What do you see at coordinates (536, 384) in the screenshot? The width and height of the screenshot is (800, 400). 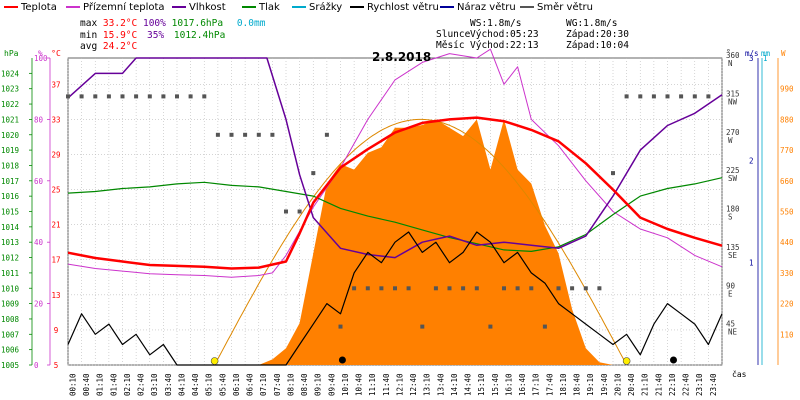 I see `x-tick-label: 17:10` at bounding box center [536, 384].